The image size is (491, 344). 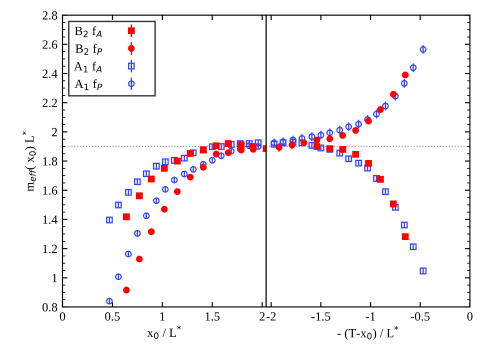 I want to click on x-axis-title: - (T-x$_{0}$) / L$^{*}$, so click(x=368, y=333).